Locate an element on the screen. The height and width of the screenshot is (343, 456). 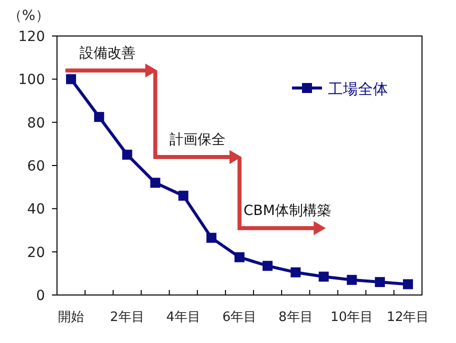
legend-label: 工場全体 is located at coordinates (358, 89).